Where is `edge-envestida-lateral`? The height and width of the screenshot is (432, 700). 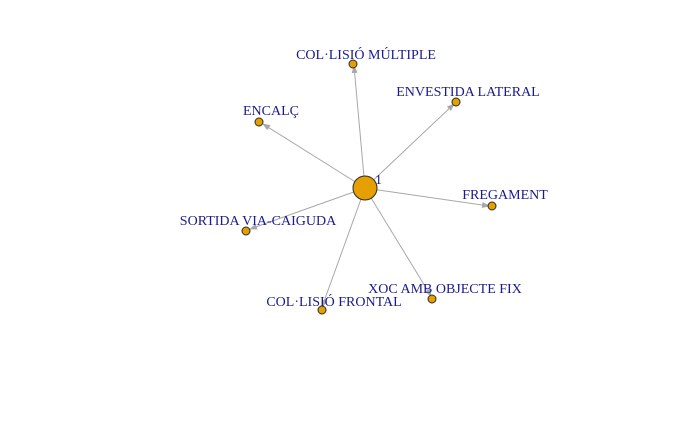 edge-envestida-lateral is located at coordinates (409, 146).